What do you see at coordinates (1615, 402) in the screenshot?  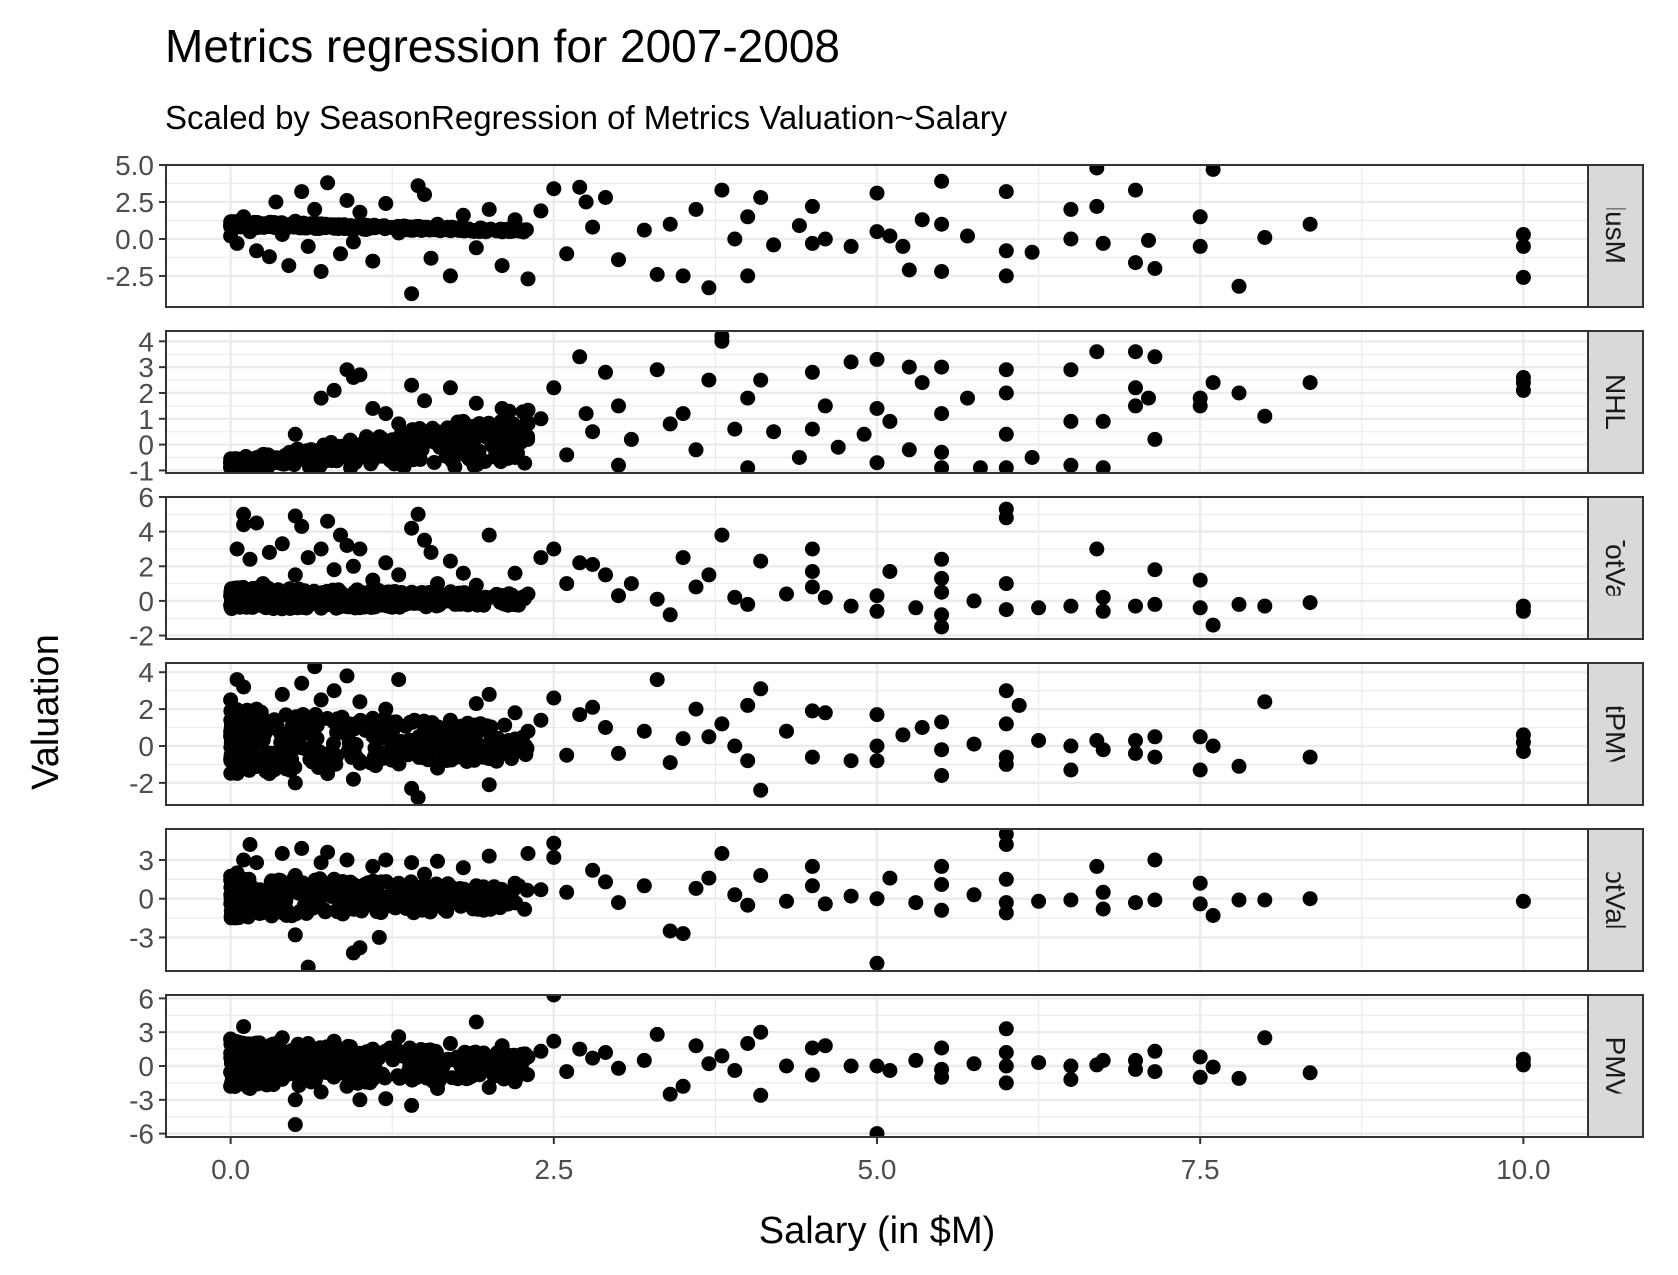 I see `facet-strip-label: NHL` at bounding box center [1615, 402].